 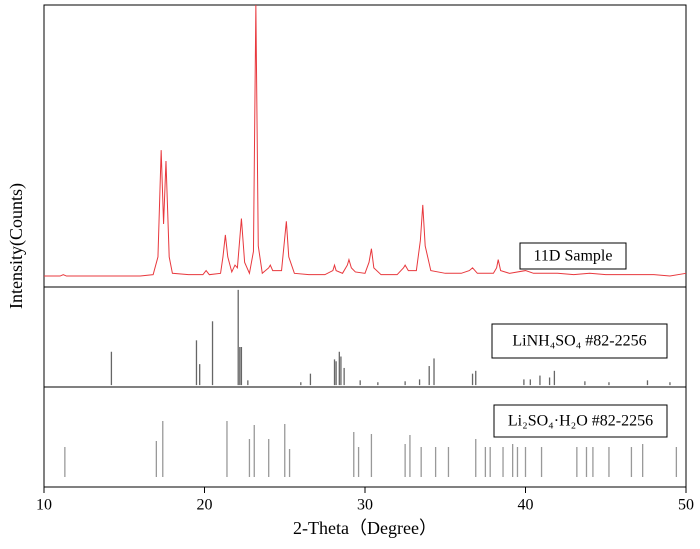 I want to click on x-tick-label: 40, so click(x=526, y=505).